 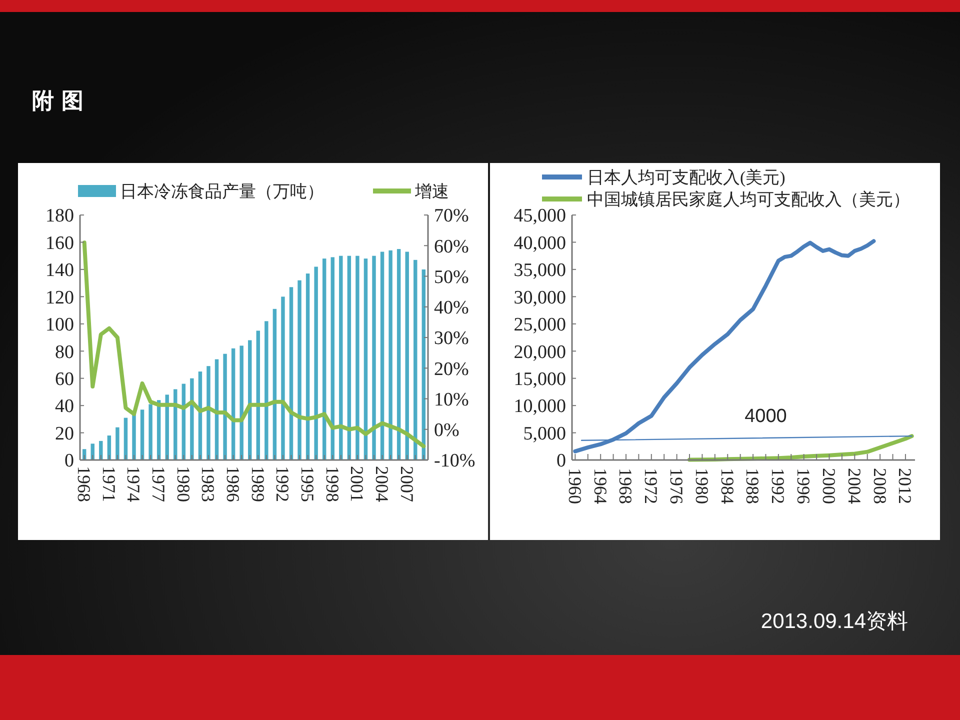 What do you see at coordinates (208, 484) in the screenshot?
I see `x-tick-label: 1983` at bounding box center [208, 484].